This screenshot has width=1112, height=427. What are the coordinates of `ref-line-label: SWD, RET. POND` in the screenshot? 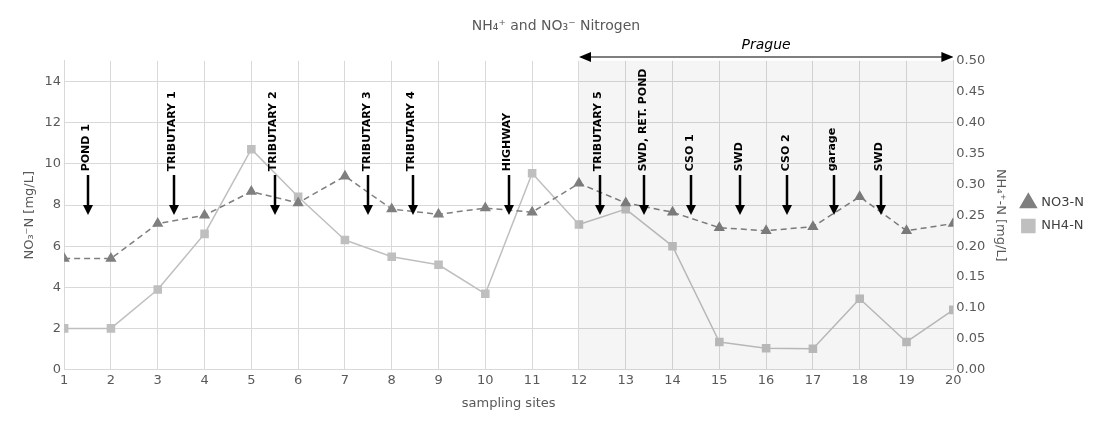 It's located at (642, 120).